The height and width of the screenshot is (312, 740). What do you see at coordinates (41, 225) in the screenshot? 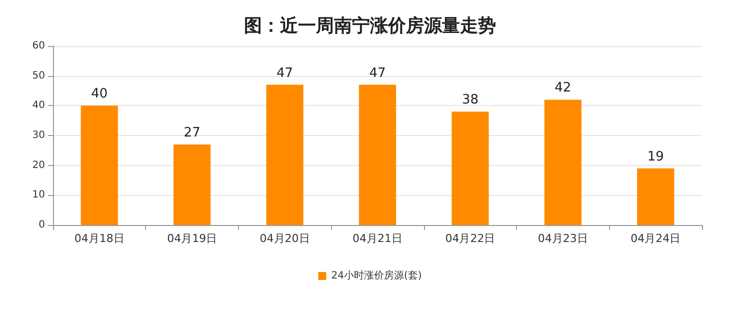
I see `y-tick-label: 0` at bounding box center [41, 225].